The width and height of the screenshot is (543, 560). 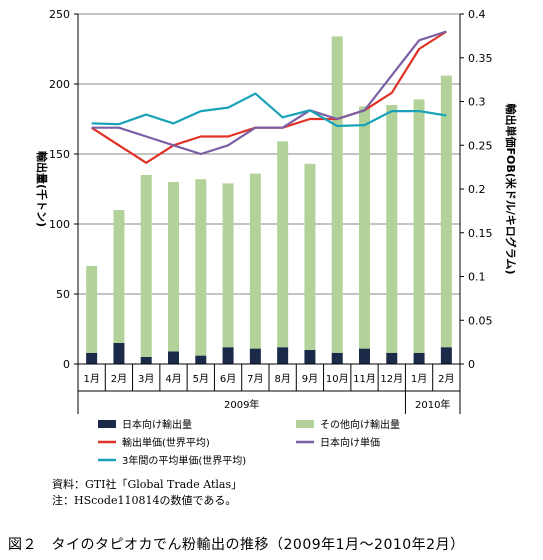 What do you see at coordinates (477, 277) in the screenshot?
I see `y2-tick-label: 0.1` at bounding box center [477, 277].